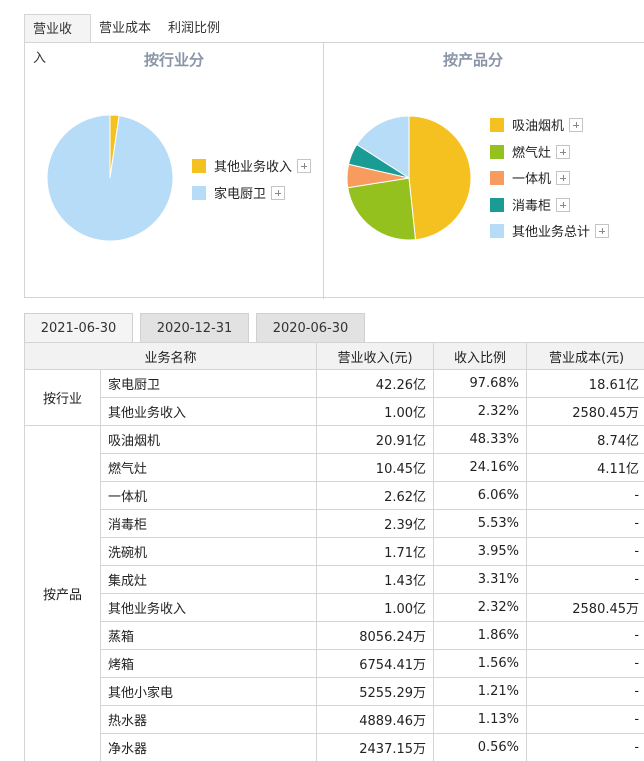 The image size is (644, 761). Describe the element at coordinates (208, 663) in the screenshot. I see `cell-business-name: 烤箱` at that location.